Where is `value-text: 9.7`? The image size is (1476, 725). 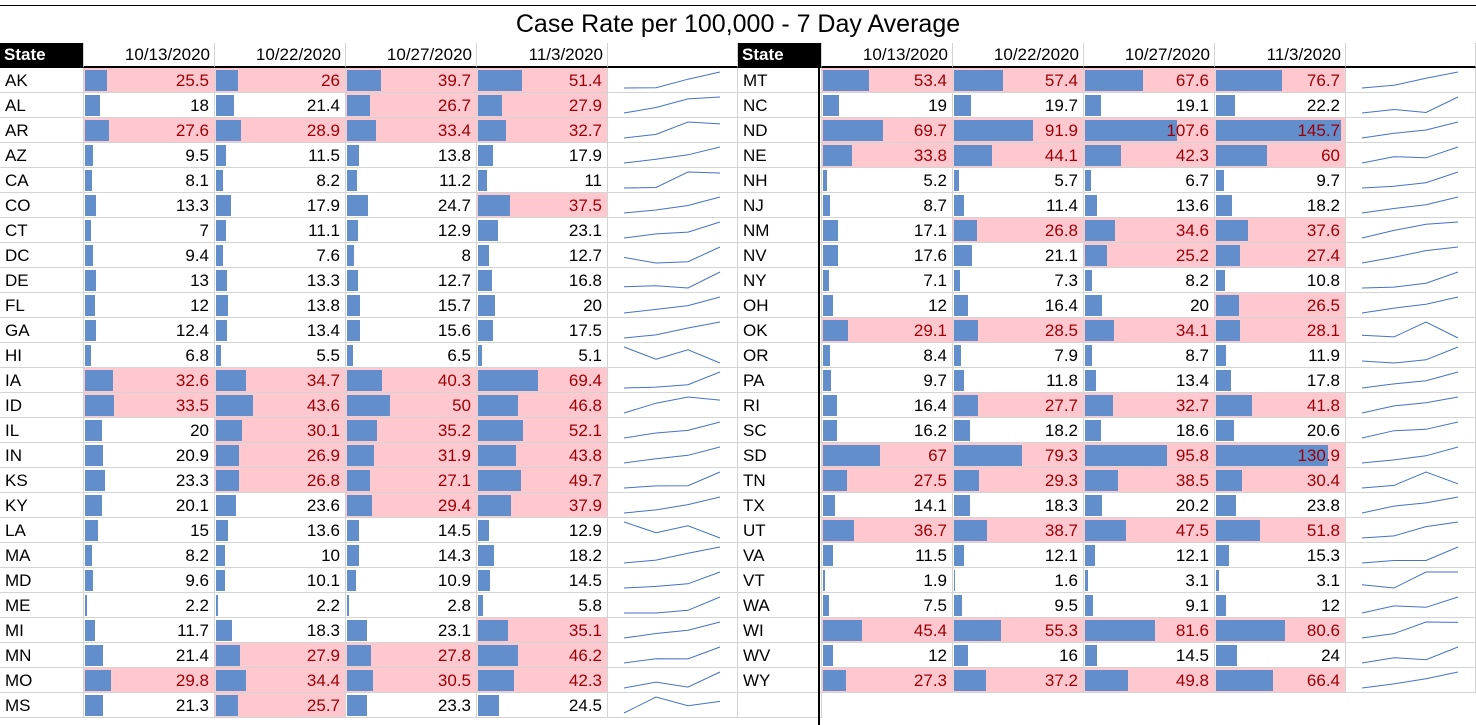 value-text: 9.7 is located at coordinates (935, 380).